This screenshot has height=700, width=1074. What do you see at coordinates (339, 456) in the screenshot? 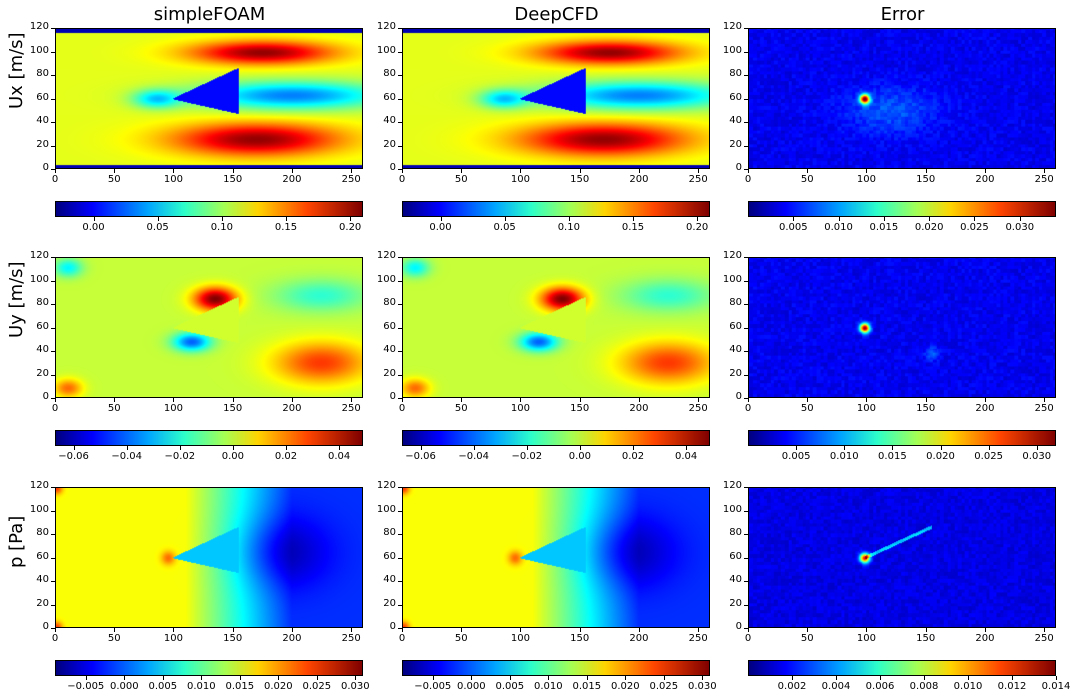
I see `colorbar-tick-label: 0.04` at bounding box center [339, 456].